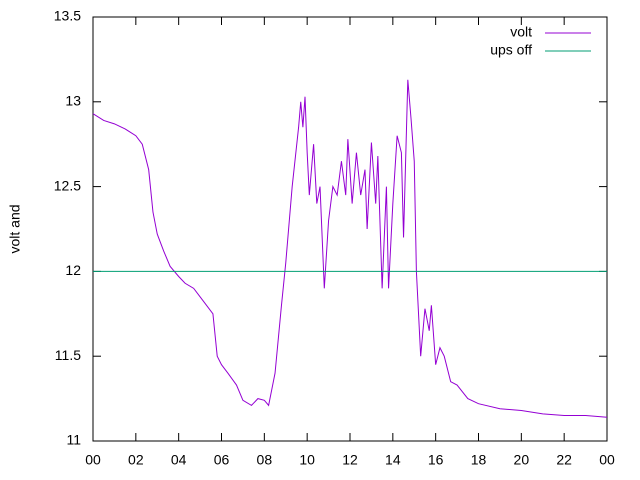 The width and height of the screenshot is (640, 480). I want to click on x-tick-label: 04, so click(179, 460).